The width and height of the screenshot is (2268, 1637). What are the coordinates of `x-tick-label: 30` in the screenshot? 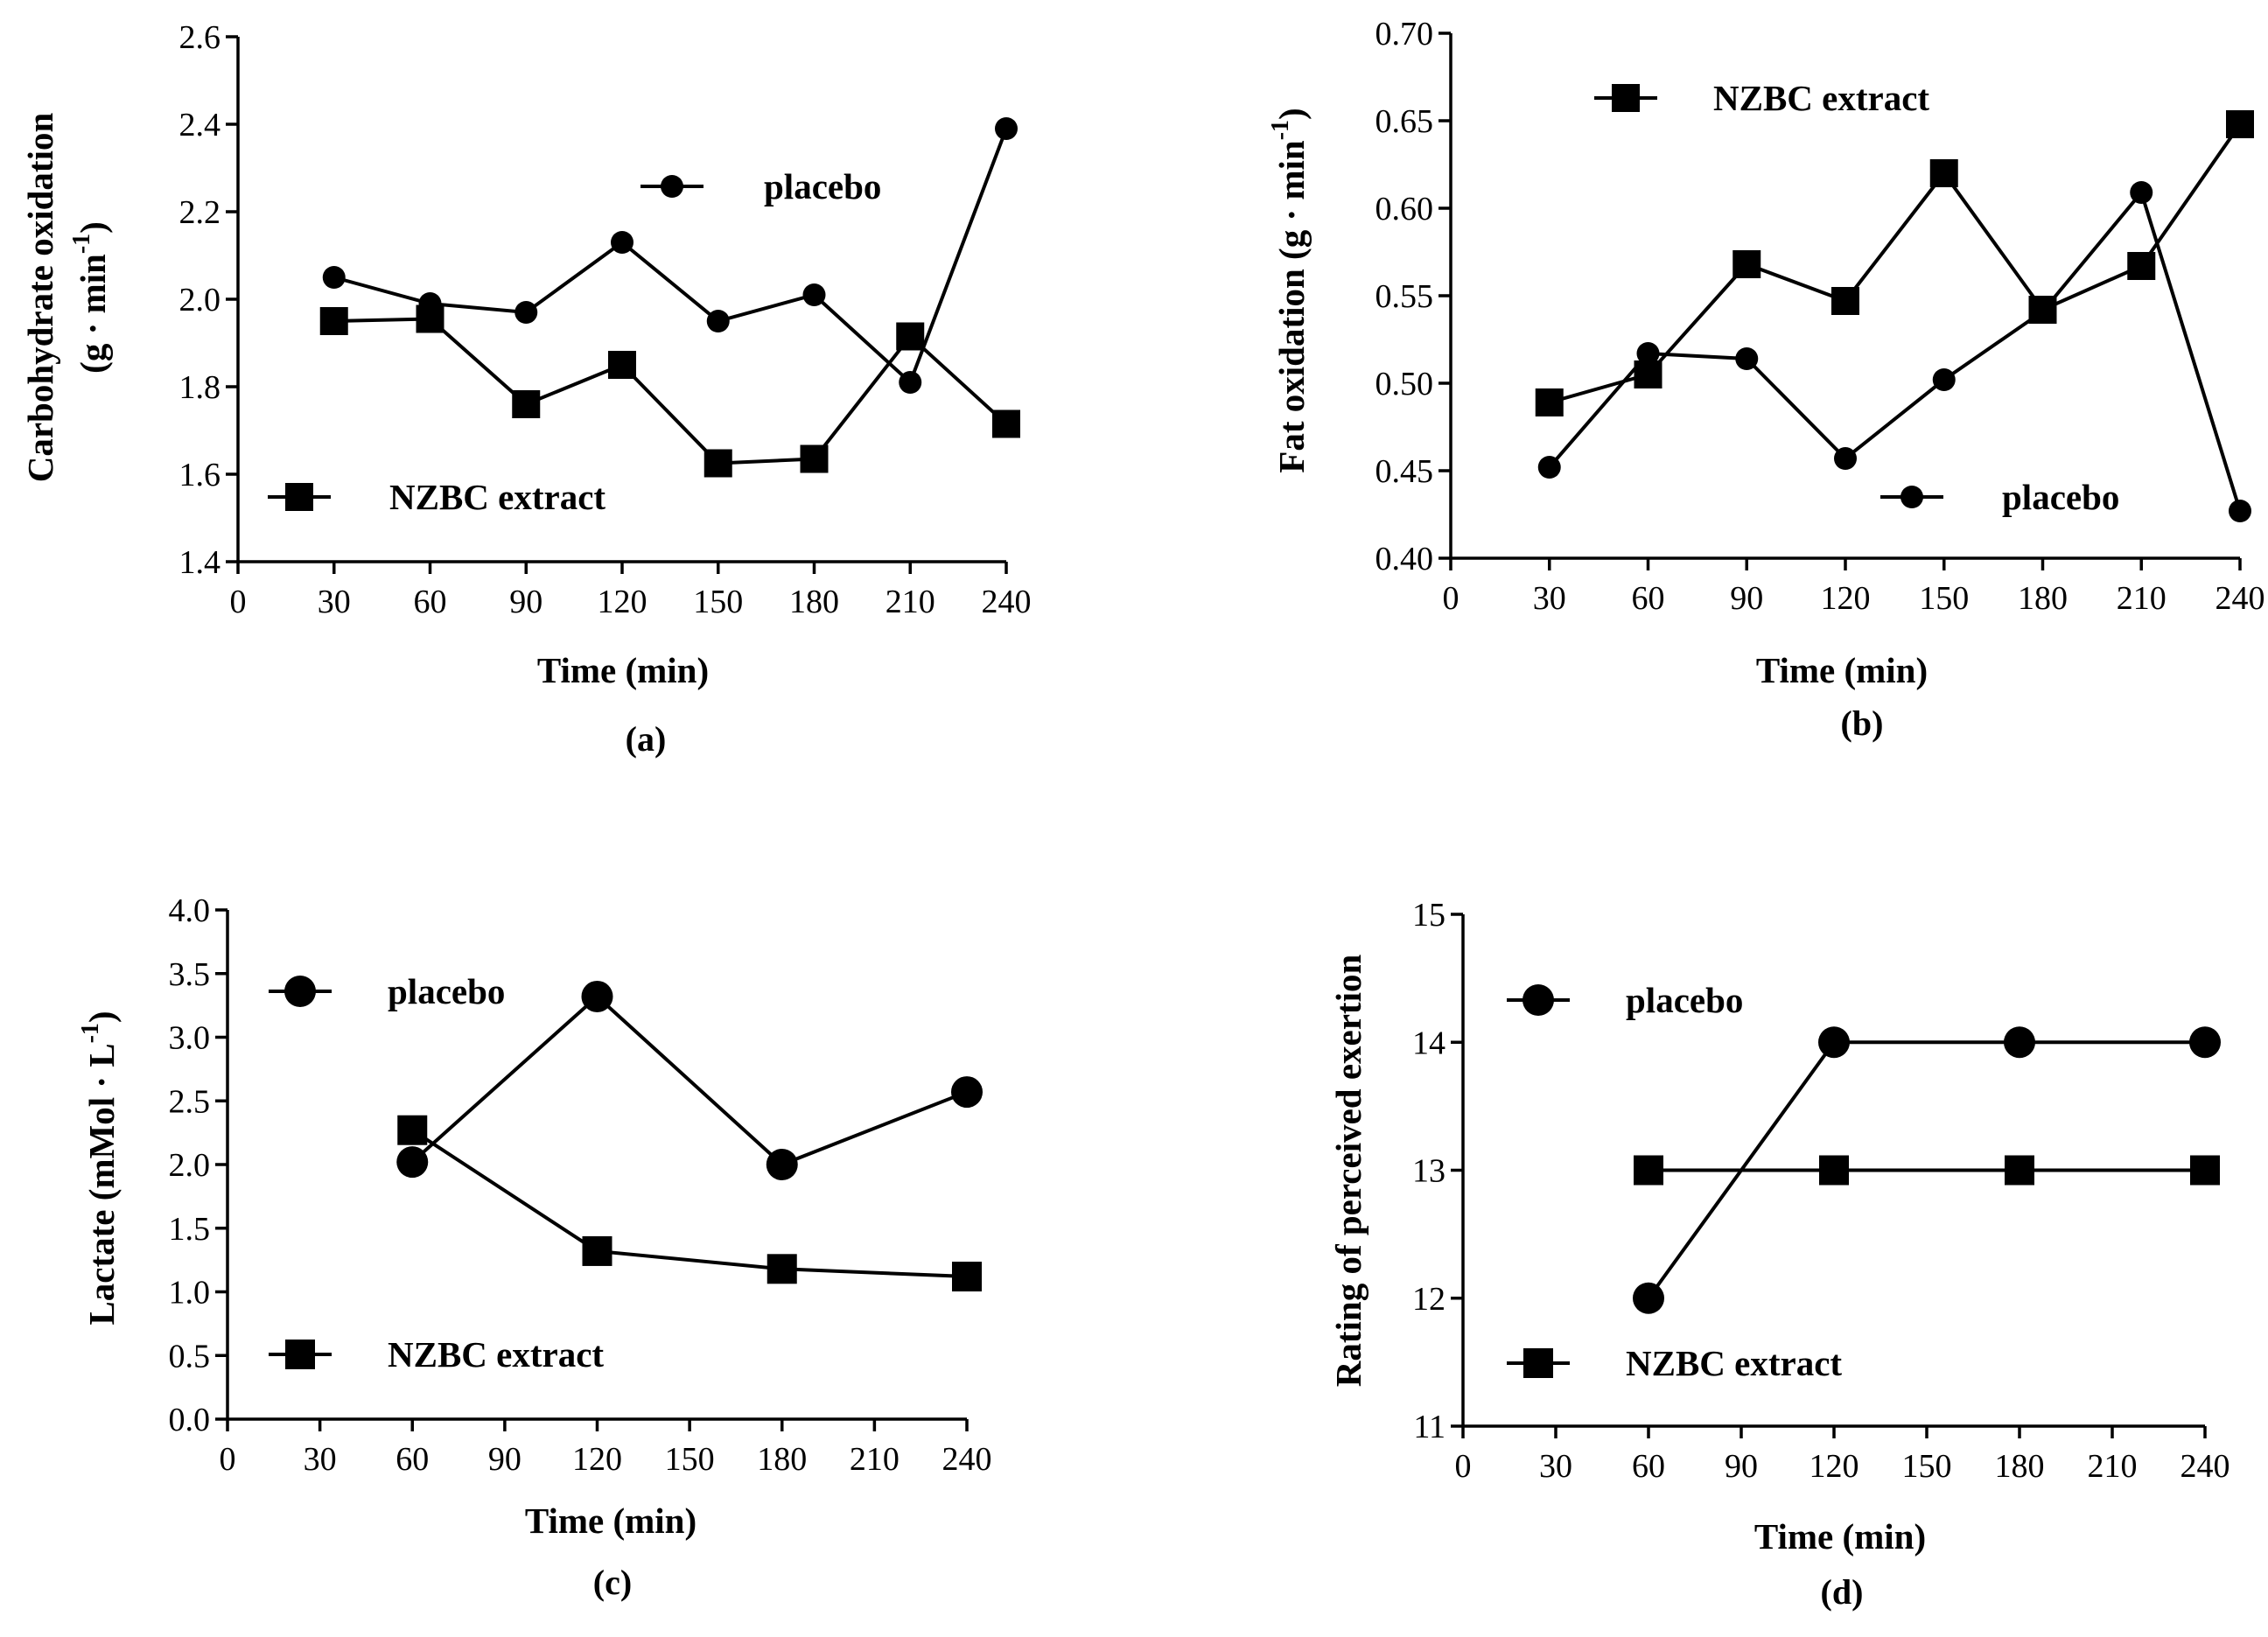 It's located at (334, 602).